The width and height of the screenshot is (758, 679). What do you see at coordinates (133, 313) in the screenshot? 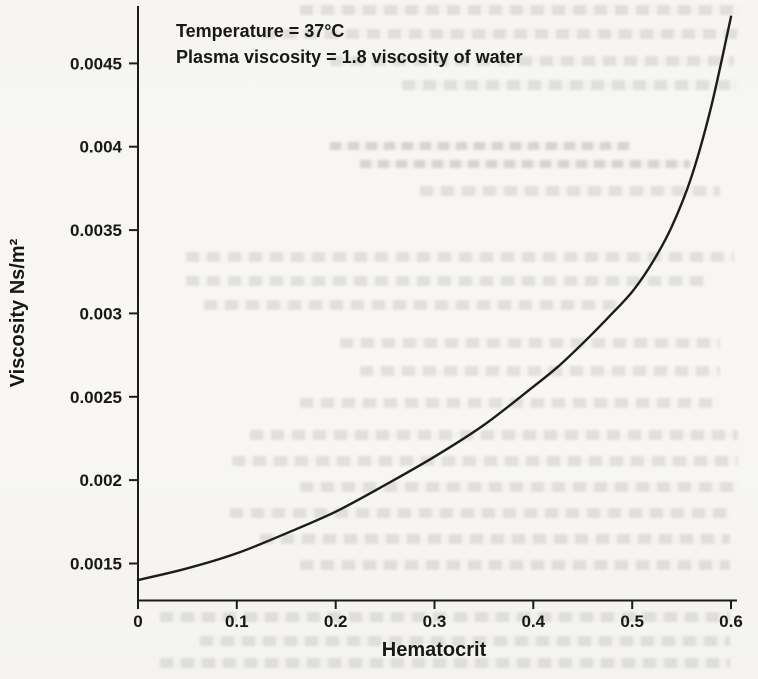
I see `y-axis-ticks` at bounding box center [133, 313].